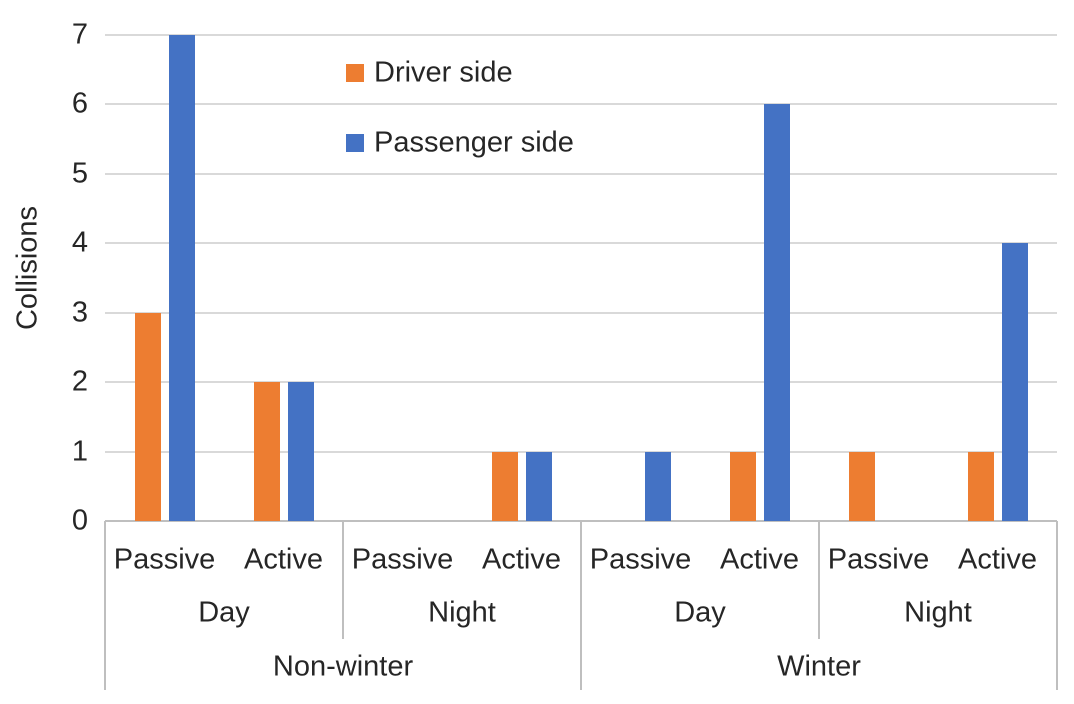  What do you see at coordinates (819, 666) in the screenshot?
I see `category-season-label: Winter` at bounding box center [819, 666].